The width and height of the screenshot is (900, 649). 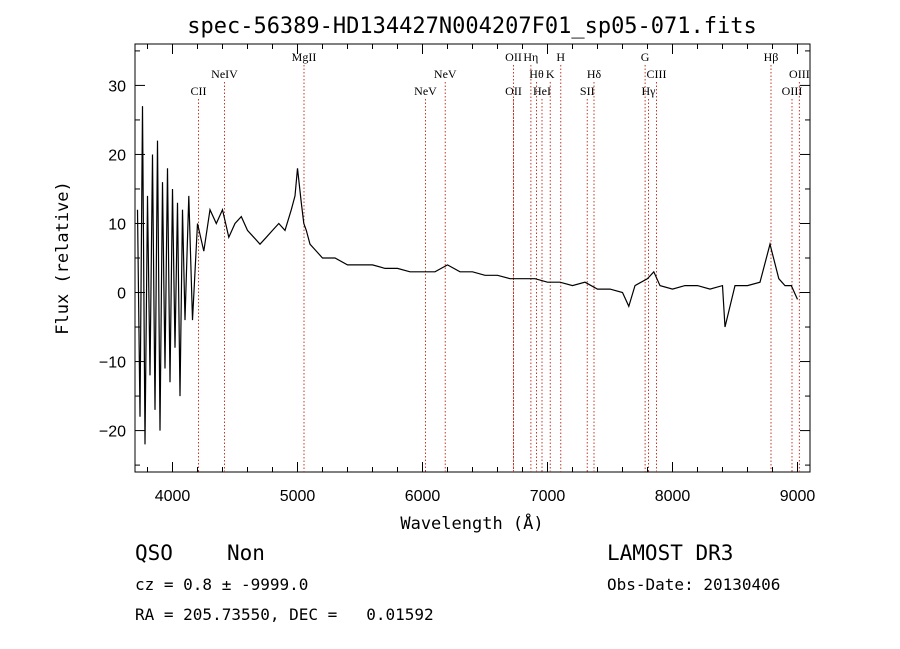 I want to click on x-tick-label: 5000, so click(x=298, y=496).